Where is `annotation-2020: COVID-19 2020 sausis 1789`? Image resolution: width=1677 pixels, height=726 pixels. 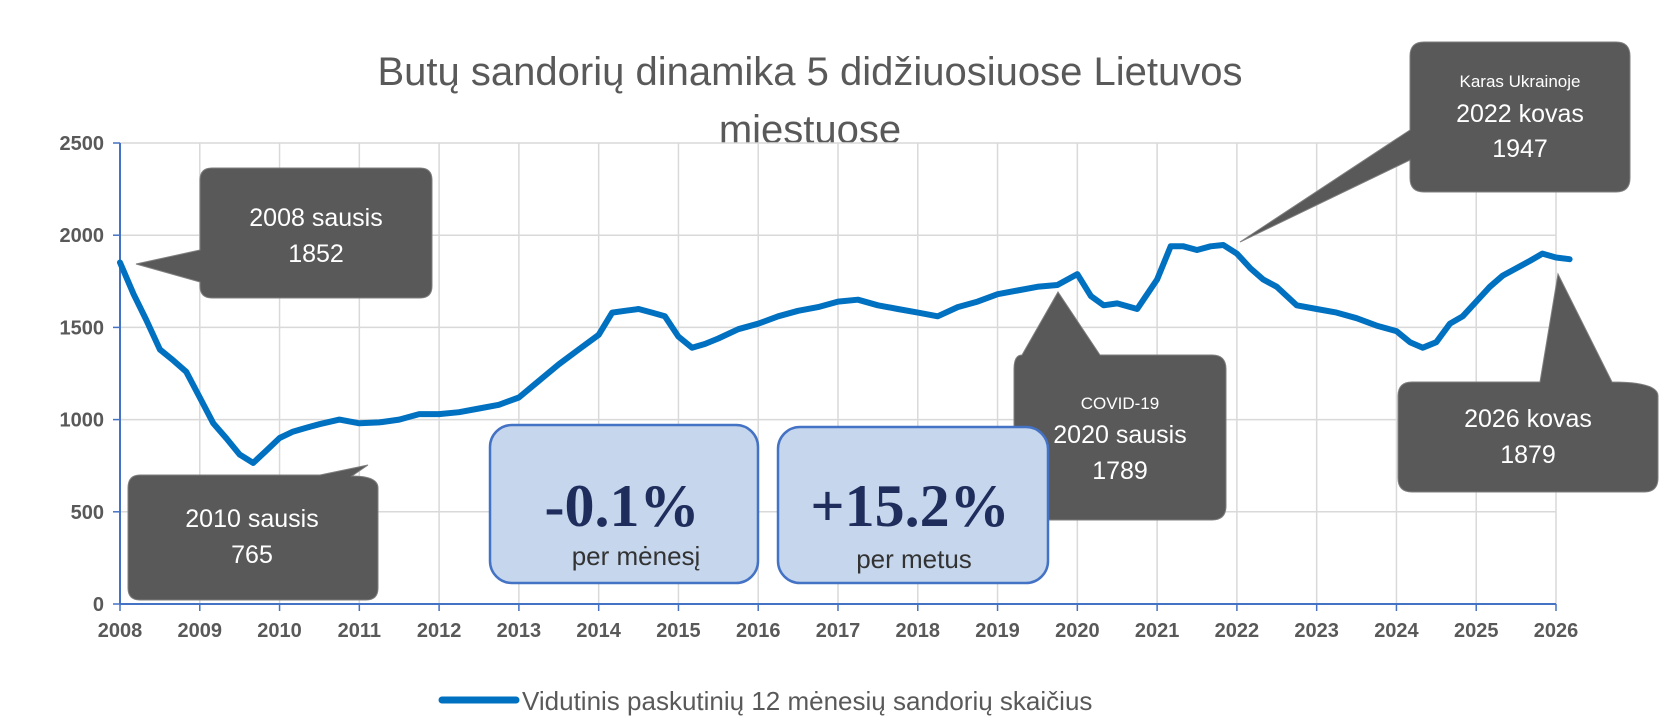
annotation-2020: COVID-19 2020 sausis 1789 is located at coordinates (1120, 406).